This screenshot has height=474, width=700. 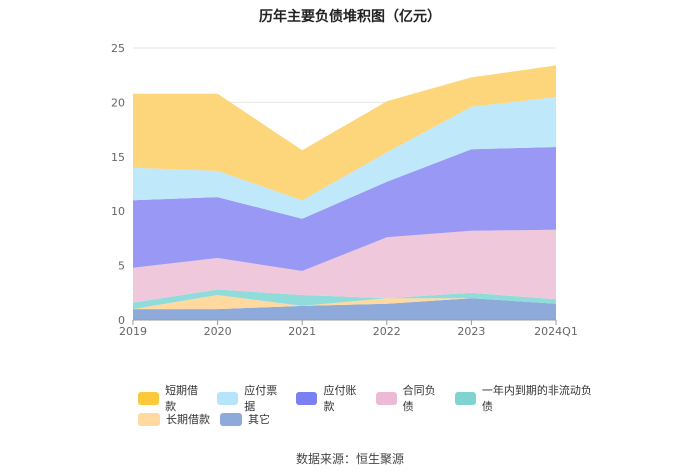 I want to click on legend-label: 应付账款, so click(x=340, y=398).